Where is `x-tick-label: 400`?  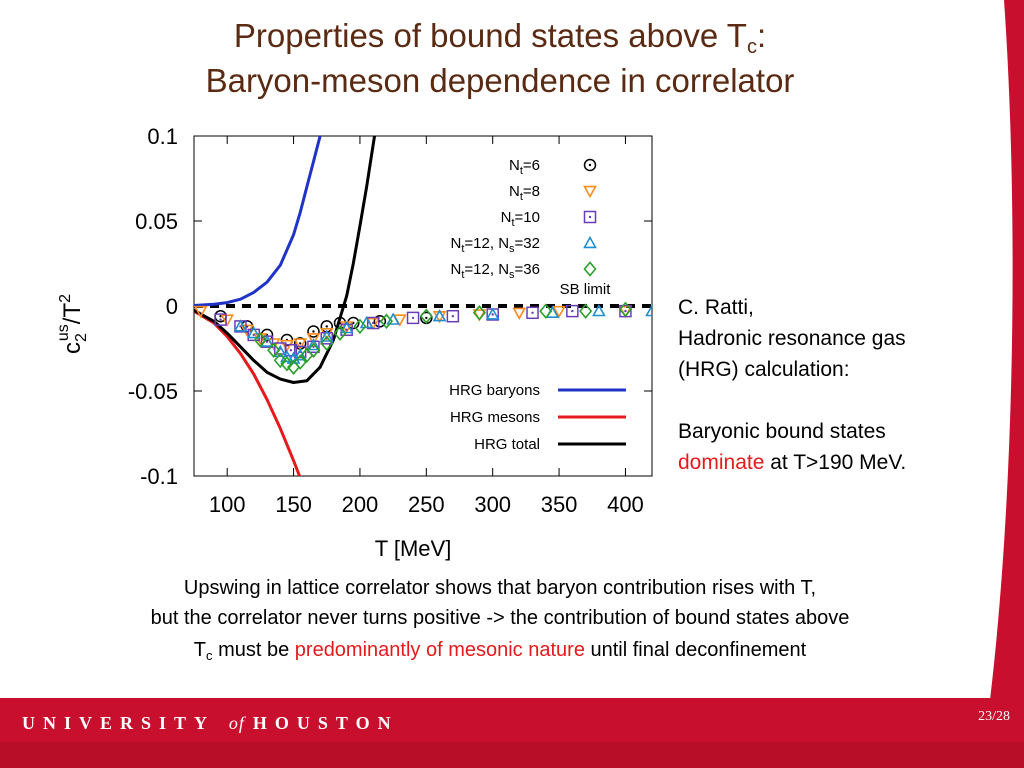 x-tick-label: 400 is located at coordinates (625, 504).